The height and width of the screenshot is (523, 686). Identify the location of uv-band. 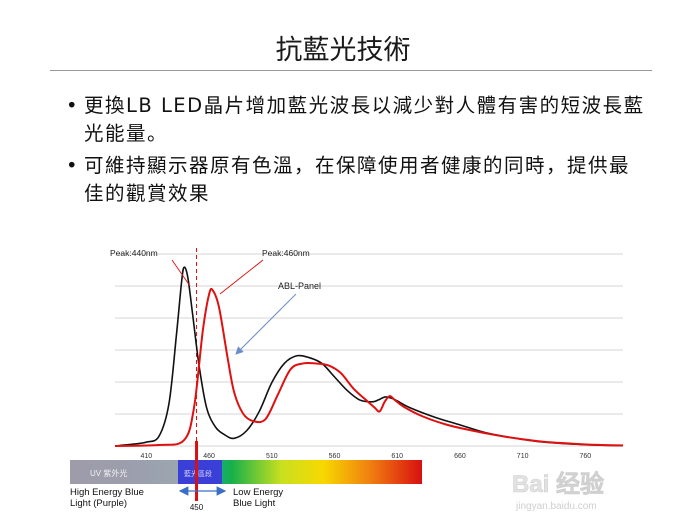
(124, 472).